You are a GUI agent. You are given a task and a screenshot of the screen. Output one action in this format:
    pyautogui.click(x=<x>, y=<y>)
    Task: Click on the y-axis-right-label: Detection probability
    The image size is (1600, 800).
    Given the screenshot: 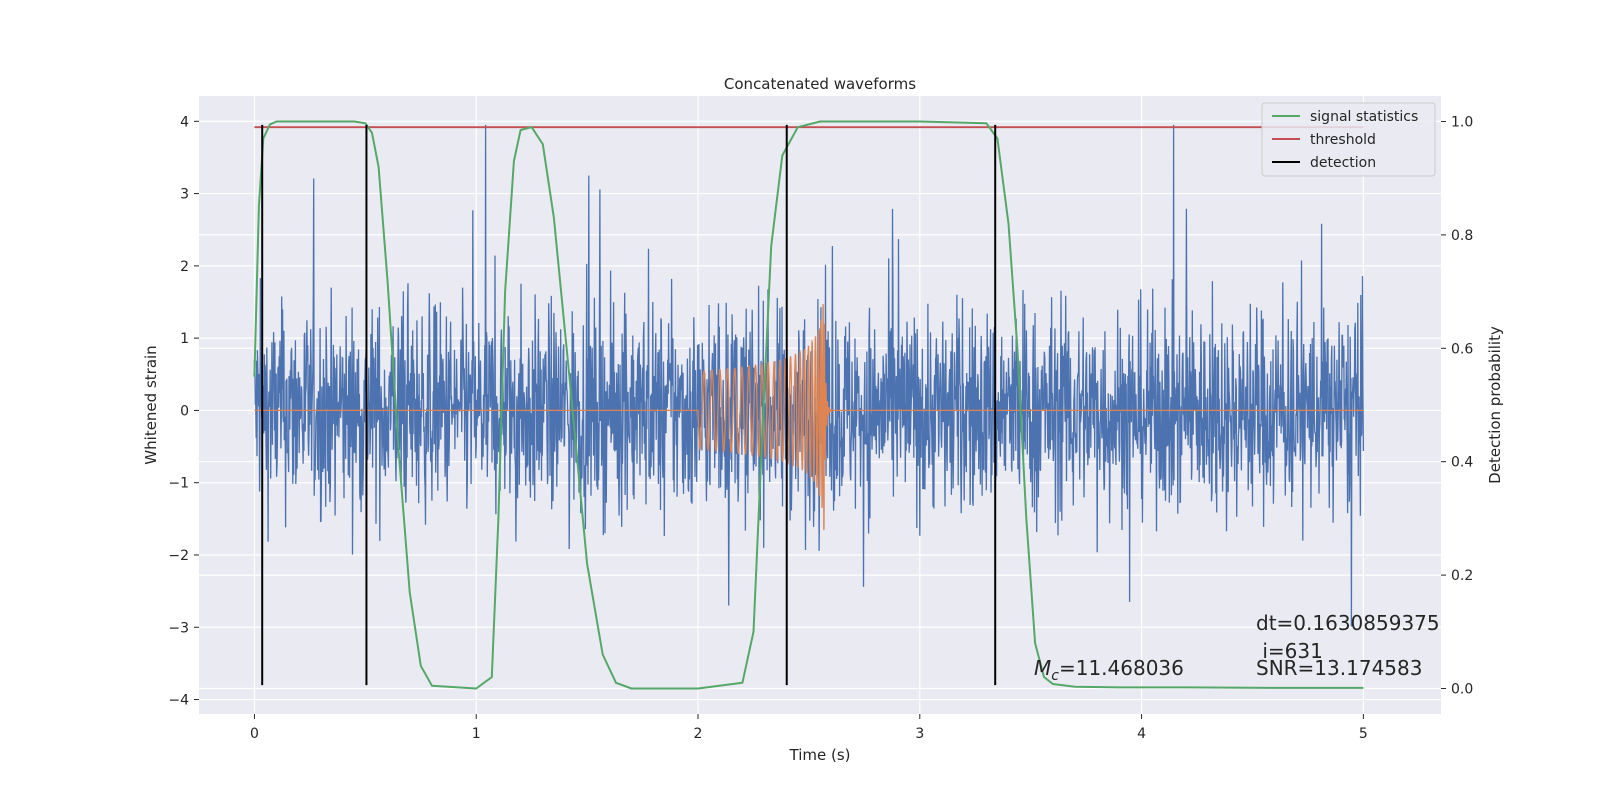 What is the action you would take?
    pyautogui.click(x=1495, y=405)
    